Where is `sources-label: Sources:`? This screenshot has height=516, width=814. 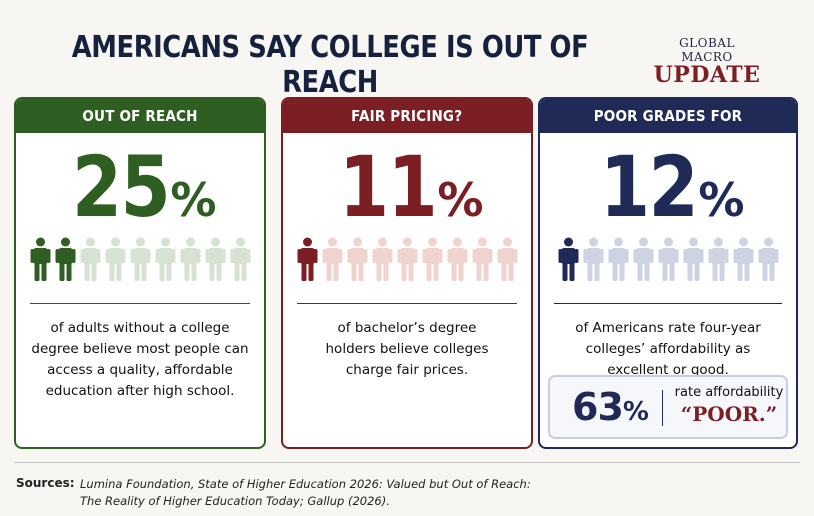
sources-label: Sources: is located at coordinates (45, 483).